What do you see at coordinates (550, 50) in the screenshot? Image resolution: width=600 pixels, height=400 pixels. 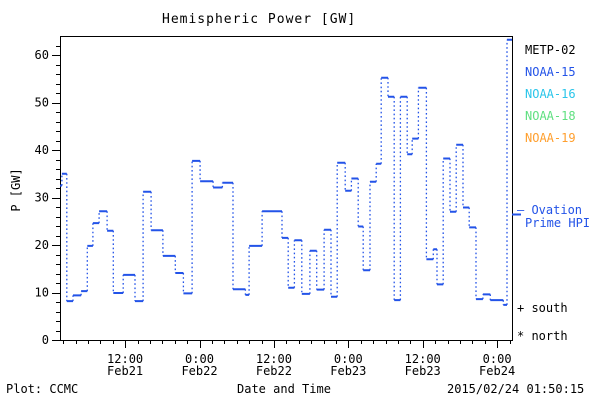 I see `legend-item-metp-02: METP-02` at bounding box center [550, 50].